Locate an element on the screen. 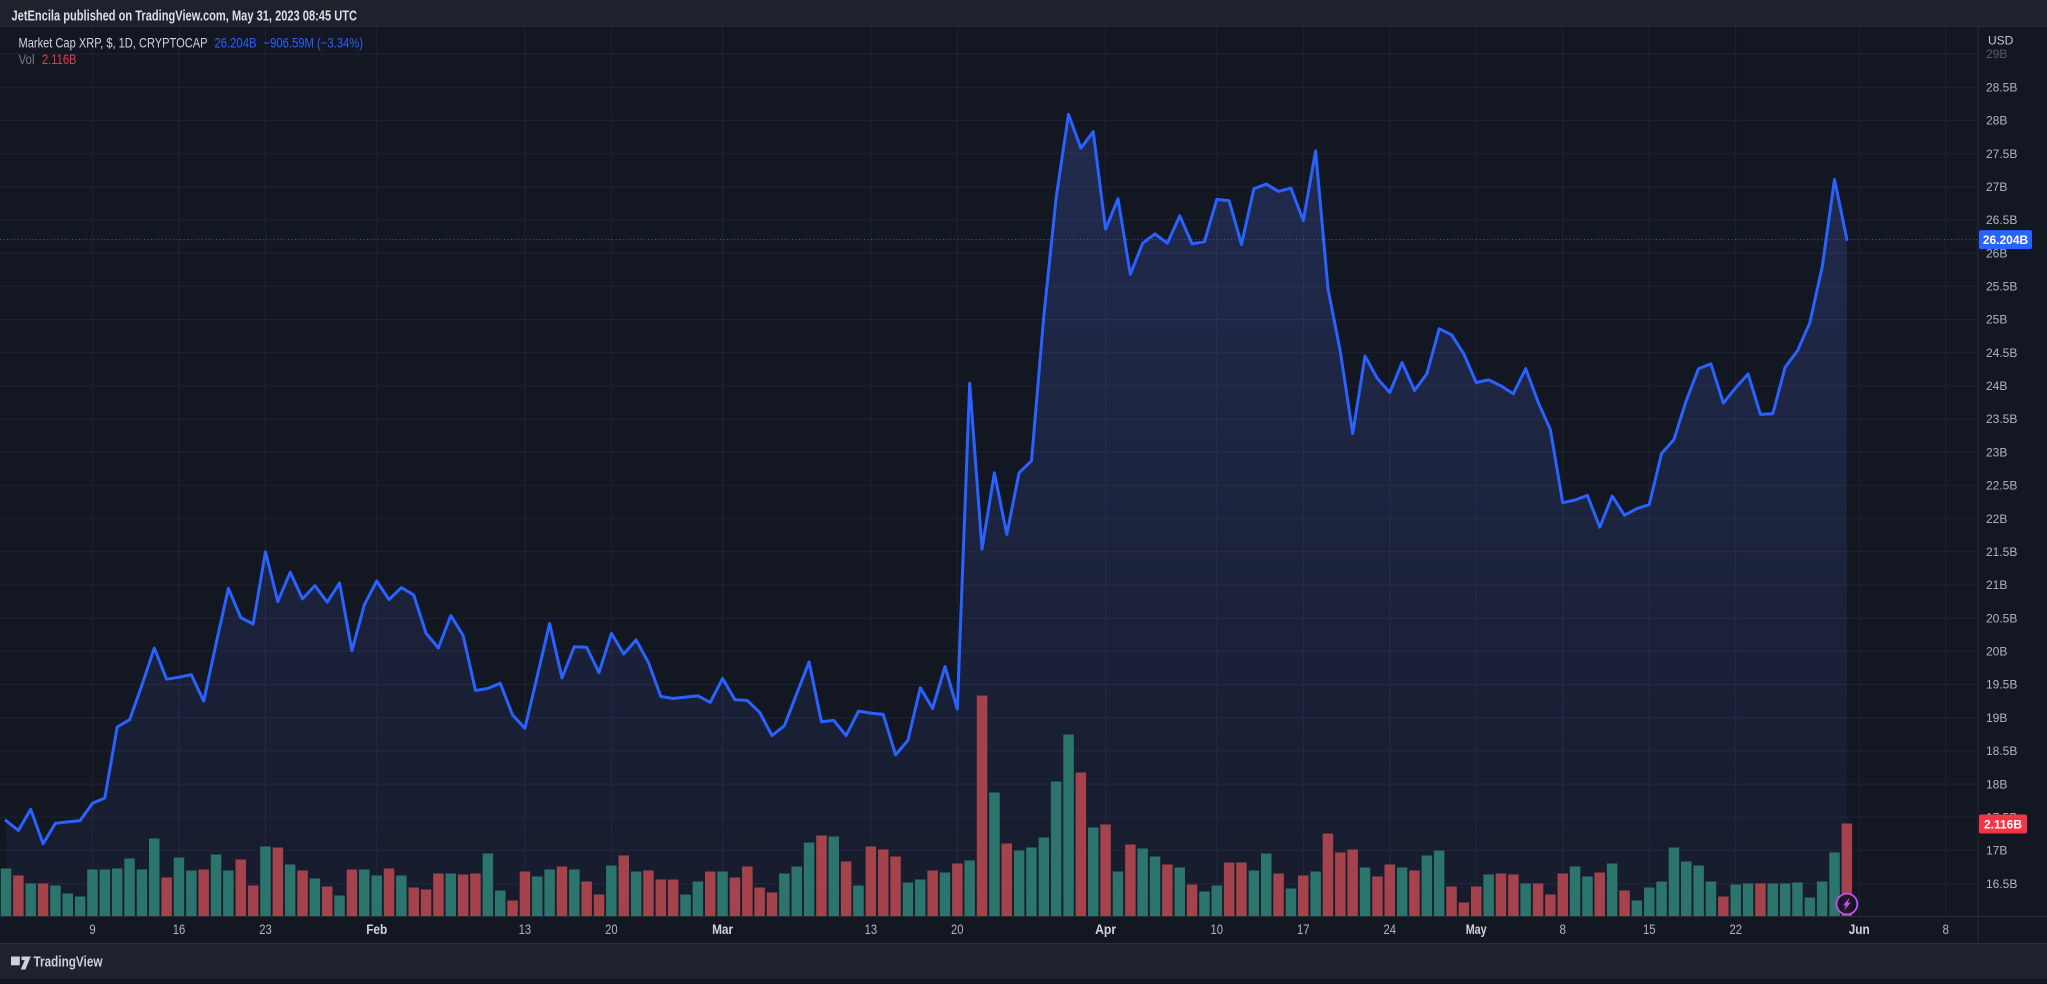 The width and height of the screenshot is (2047, 984). svg-text: 10 is located at coordinates (1217, 929).